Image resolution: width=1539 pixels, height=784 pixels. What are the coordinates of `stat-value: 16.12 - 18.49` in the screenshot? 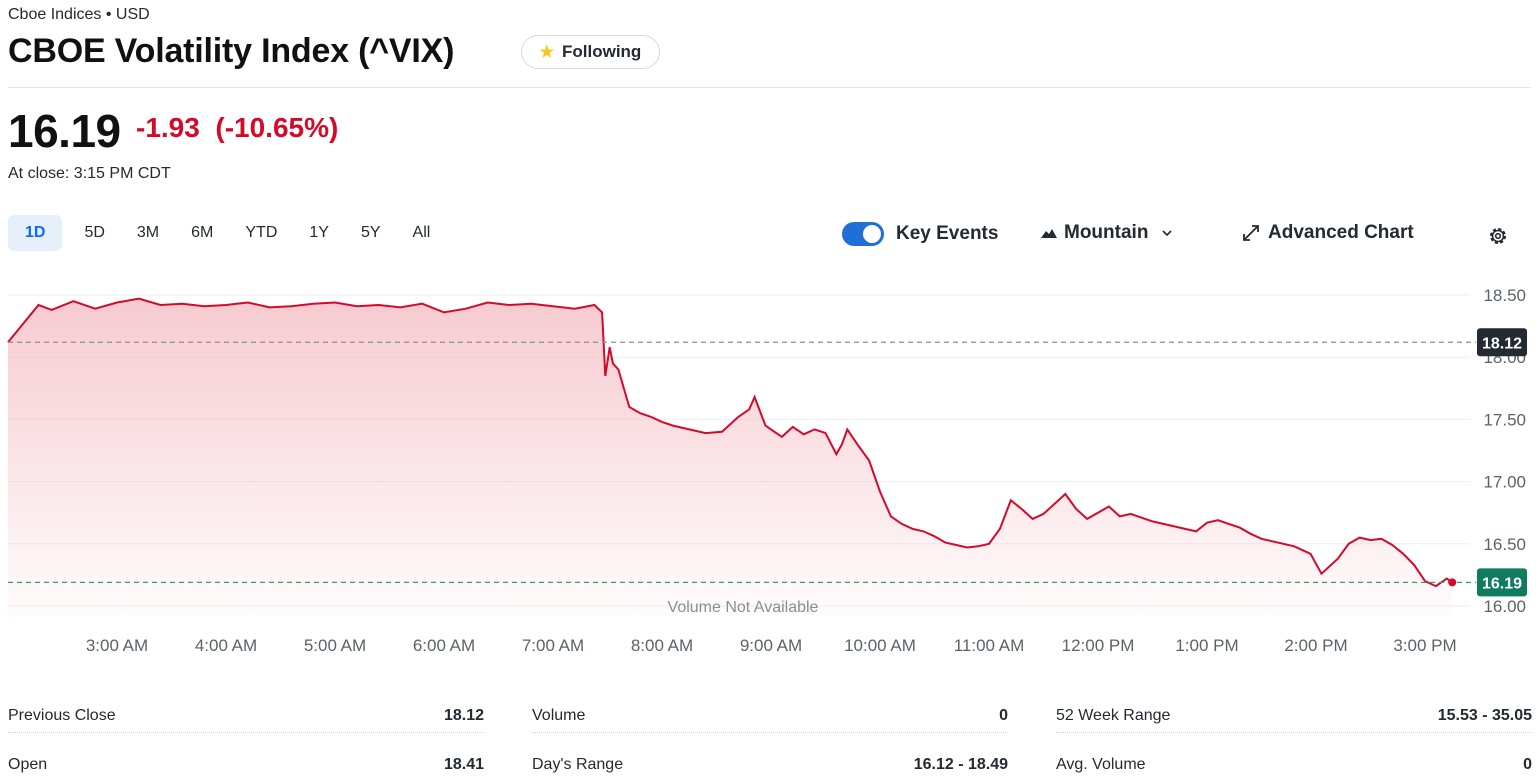 It's located at (960, 764).